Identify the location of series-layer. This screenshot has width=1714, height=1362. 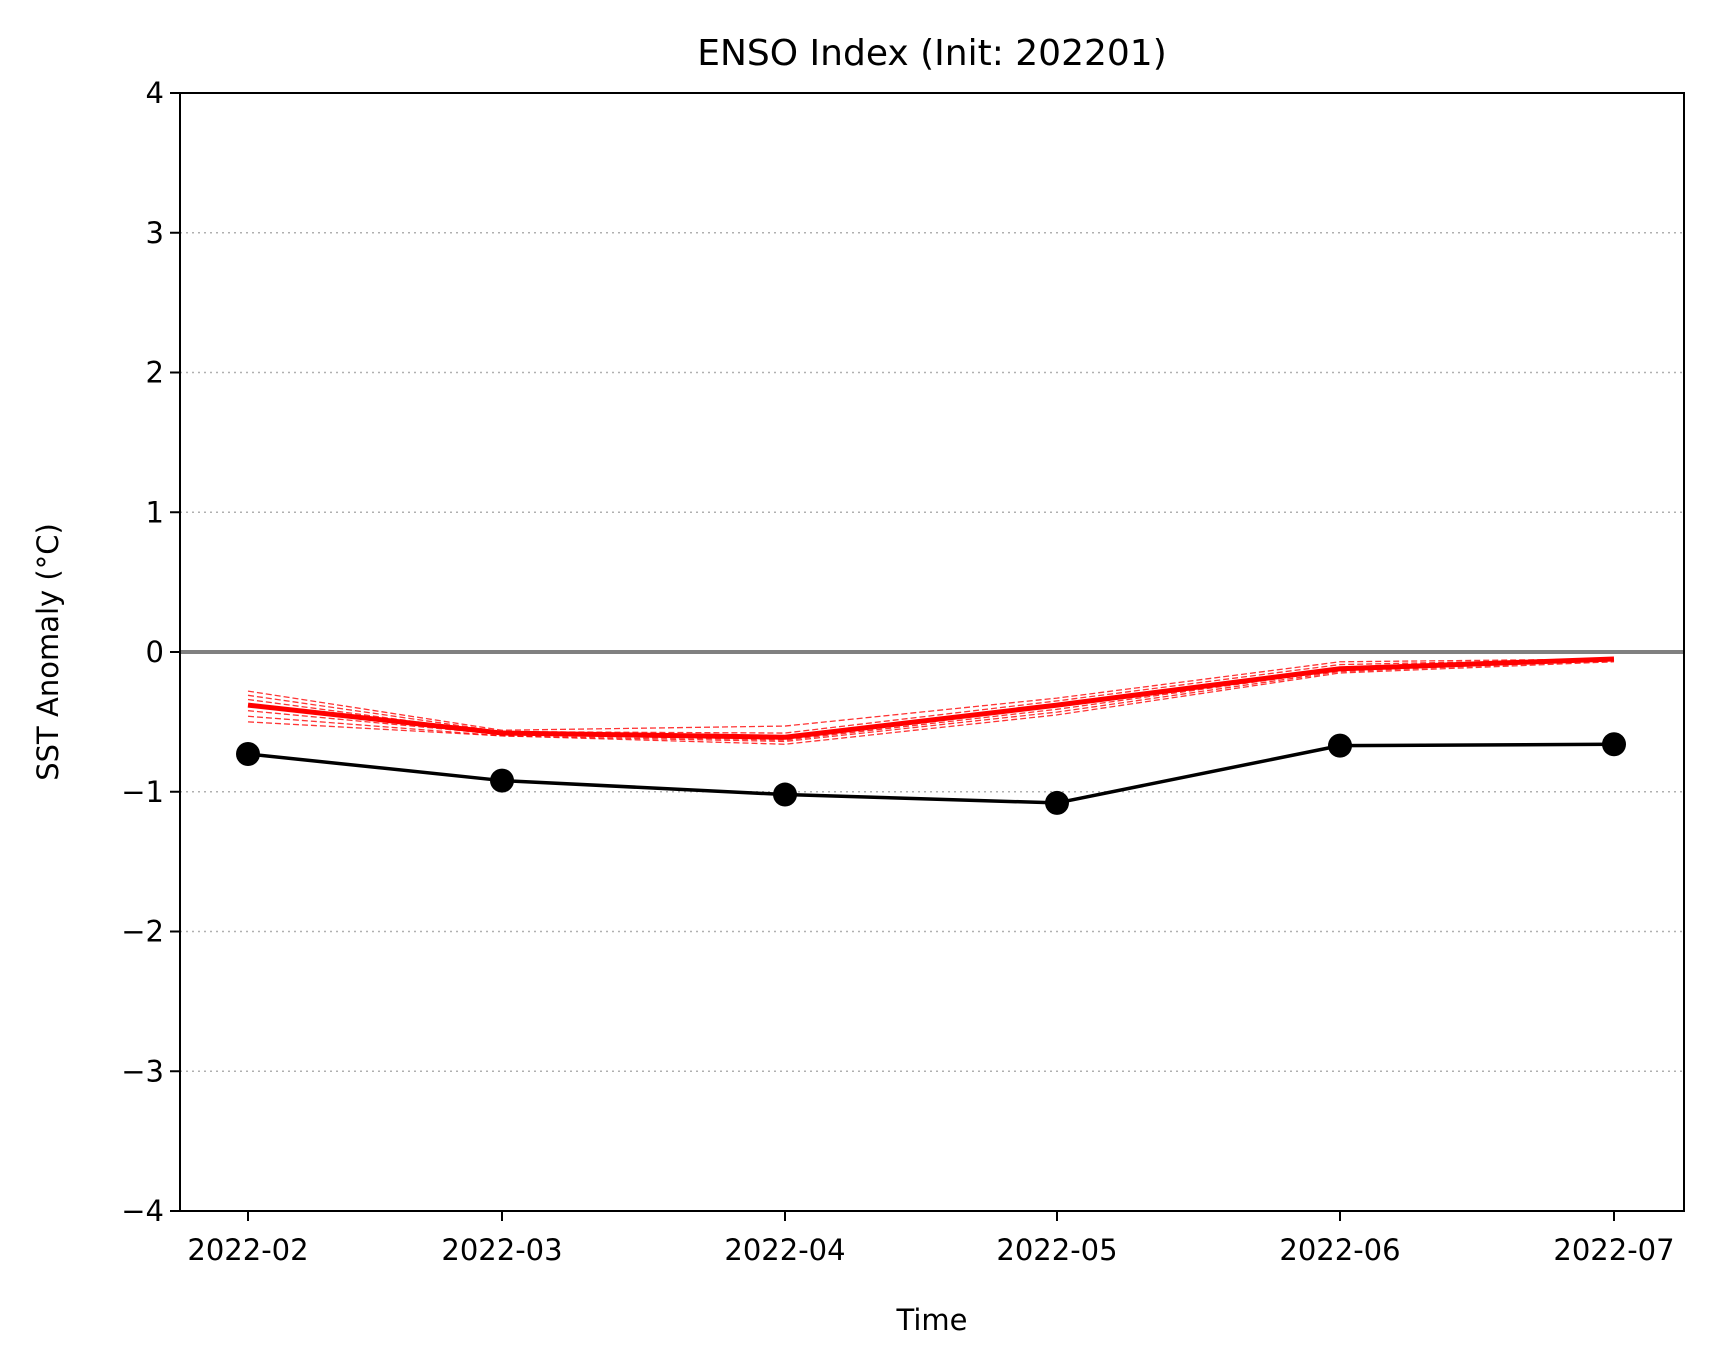
(931, 735).